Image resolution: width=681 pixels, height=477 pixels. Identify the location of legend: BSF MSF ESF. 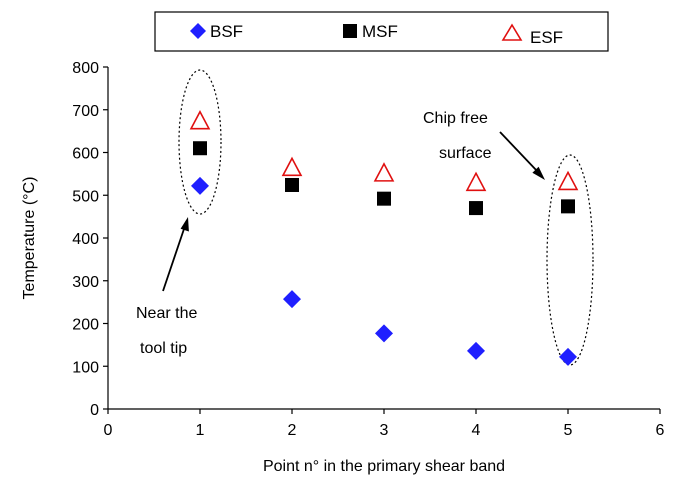
(381, 31).